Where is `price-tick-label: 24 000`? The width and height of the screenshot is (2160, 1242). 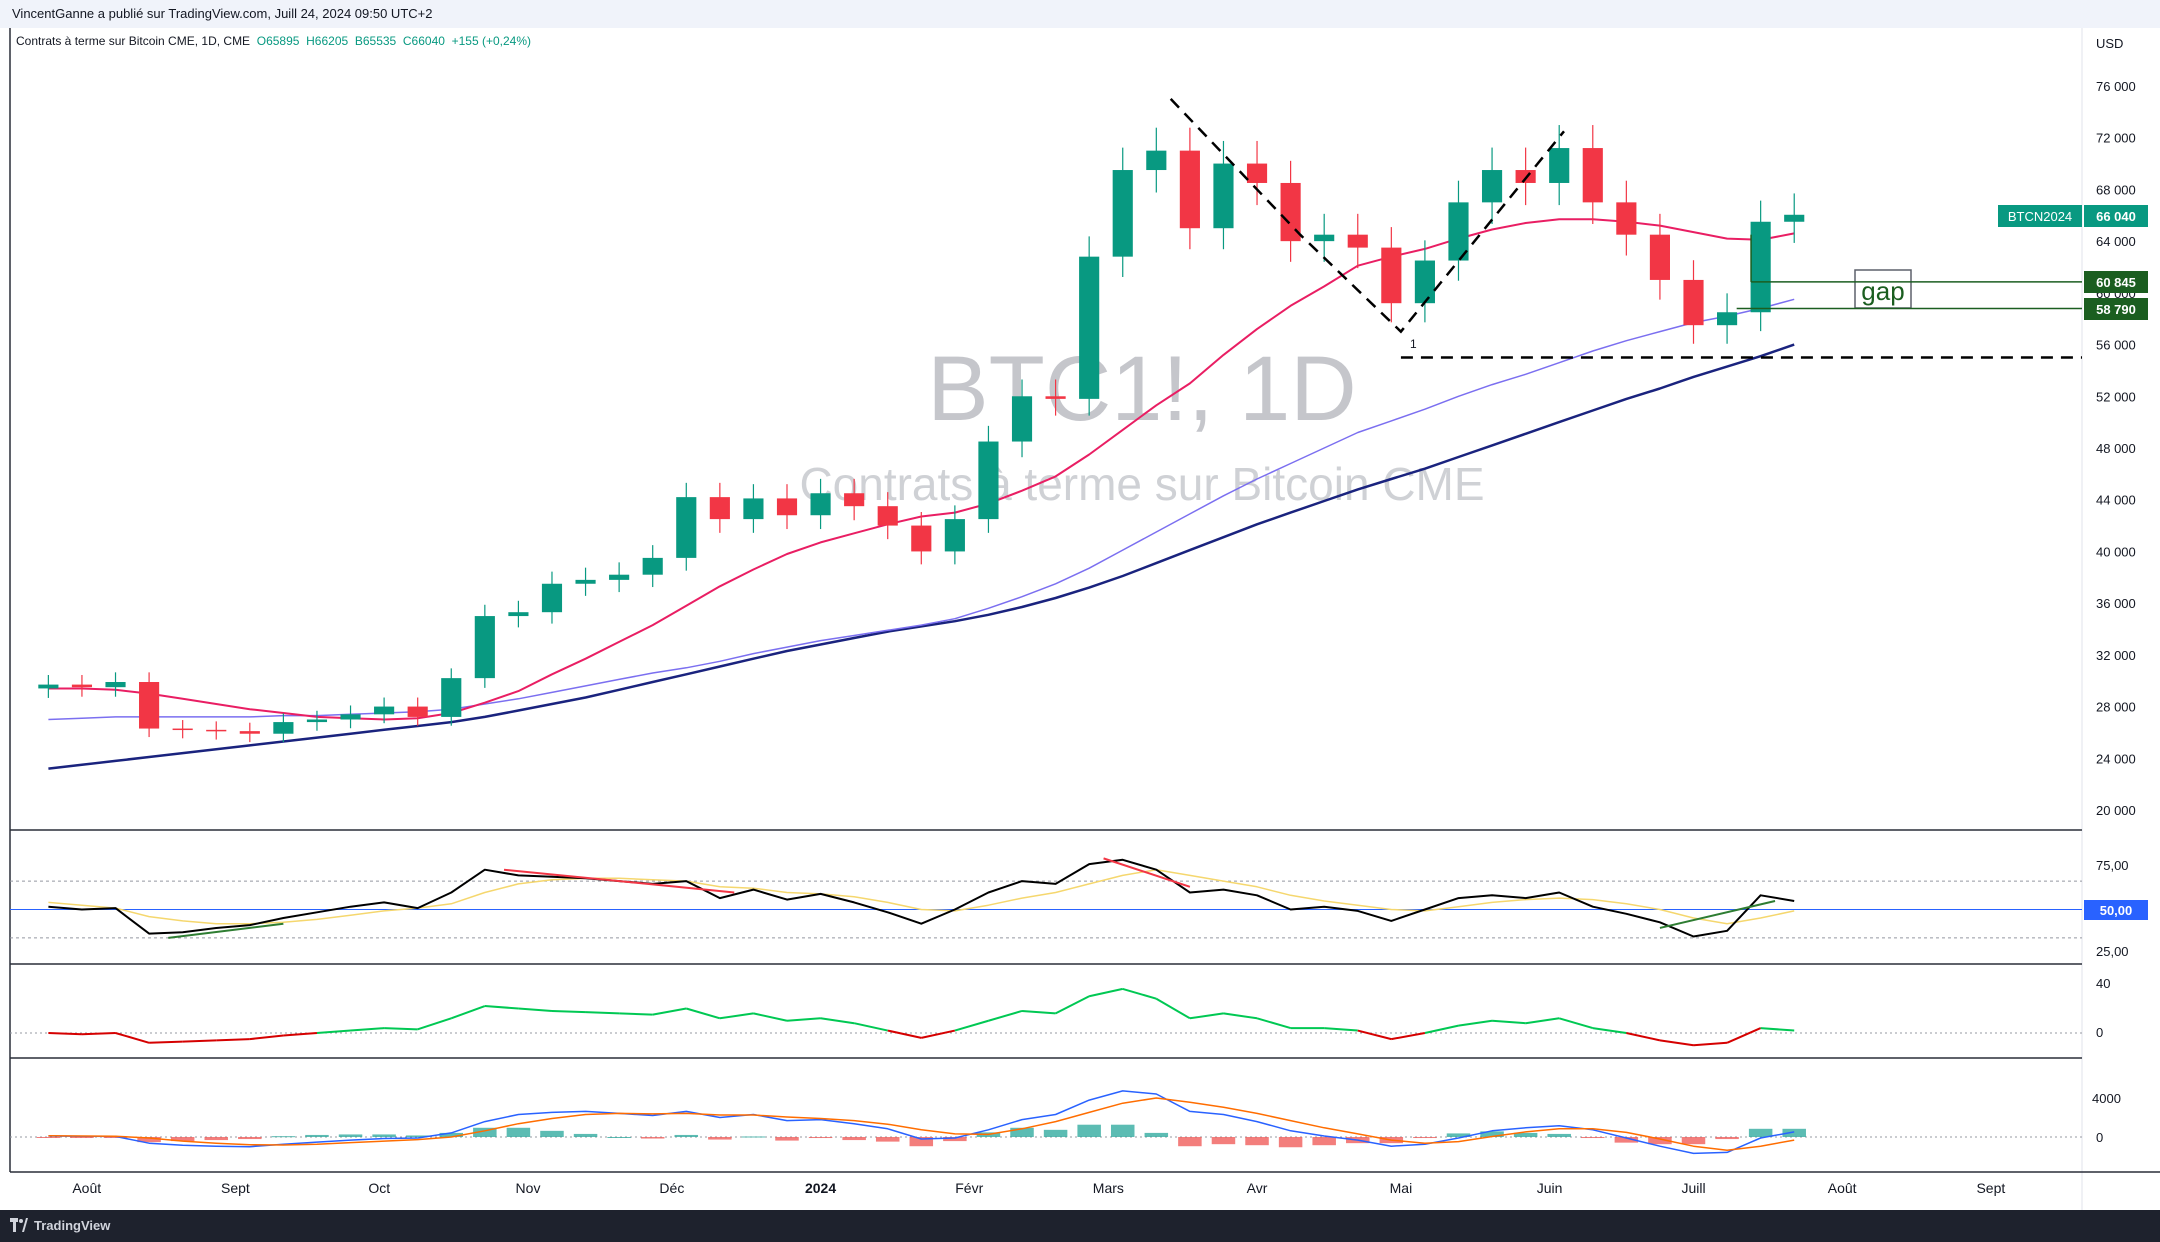 price-tick-label: 24 000 is located at coordinates (2116, 758).